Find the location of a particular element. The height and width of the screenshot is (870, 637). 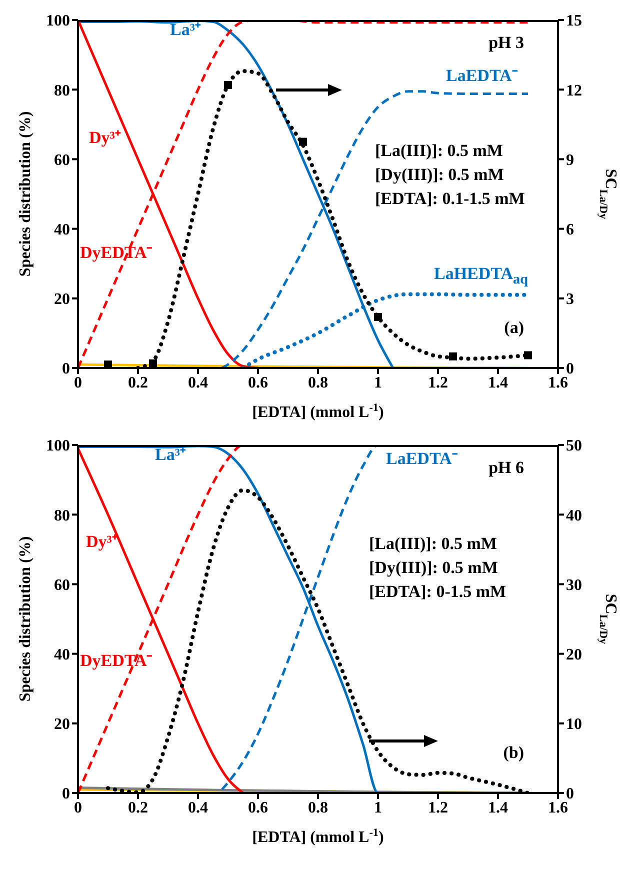

y2-tick-label: 40 is located at coordinates (574, 515).